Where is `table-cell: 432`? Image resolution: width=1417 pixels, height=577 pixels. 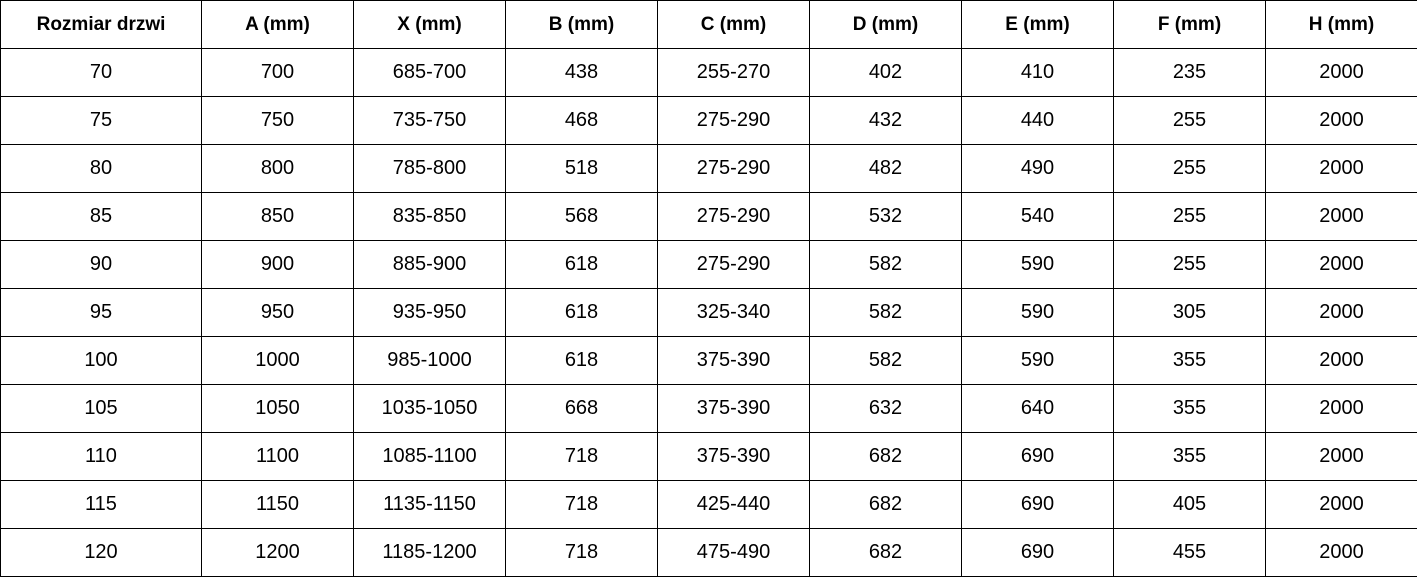 table-cell: 432 is located at coordinates (885, 120).